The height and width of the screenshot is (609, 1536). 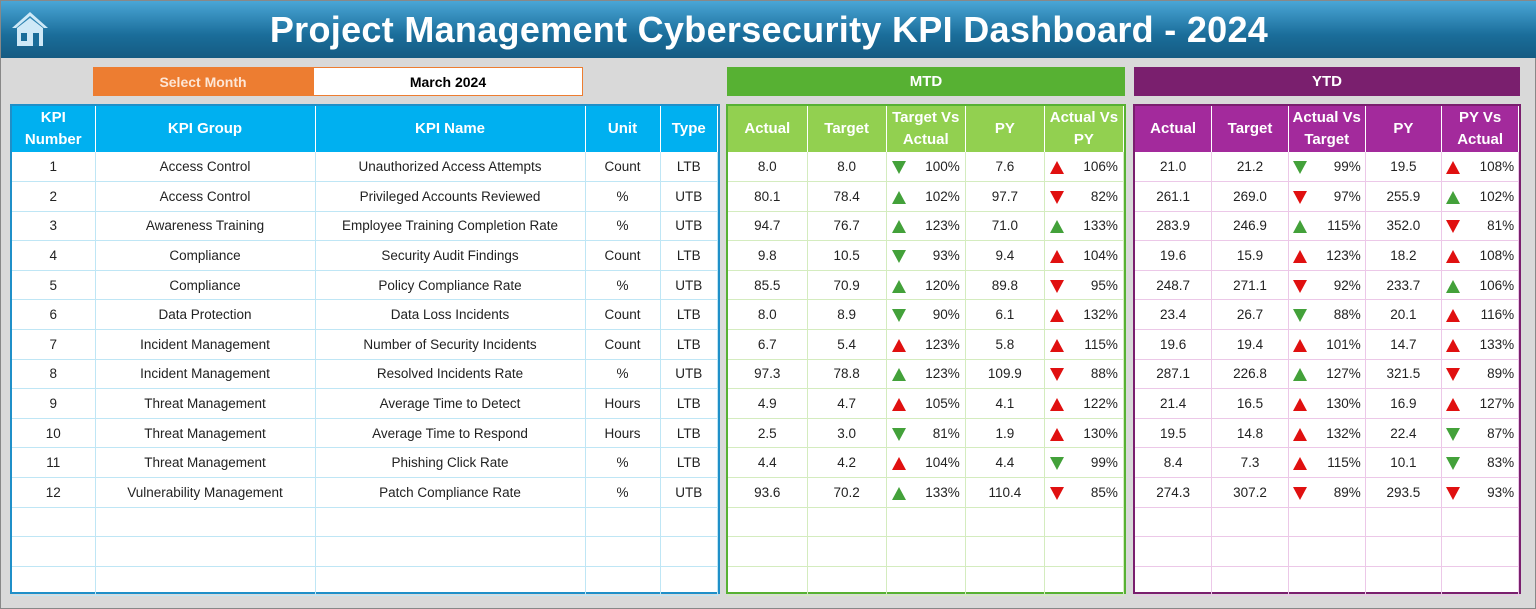 What do you see at coordinates (1005, 403) in the screenshot?
I see `cell: 4.1` at bounding box center [1005, 403].